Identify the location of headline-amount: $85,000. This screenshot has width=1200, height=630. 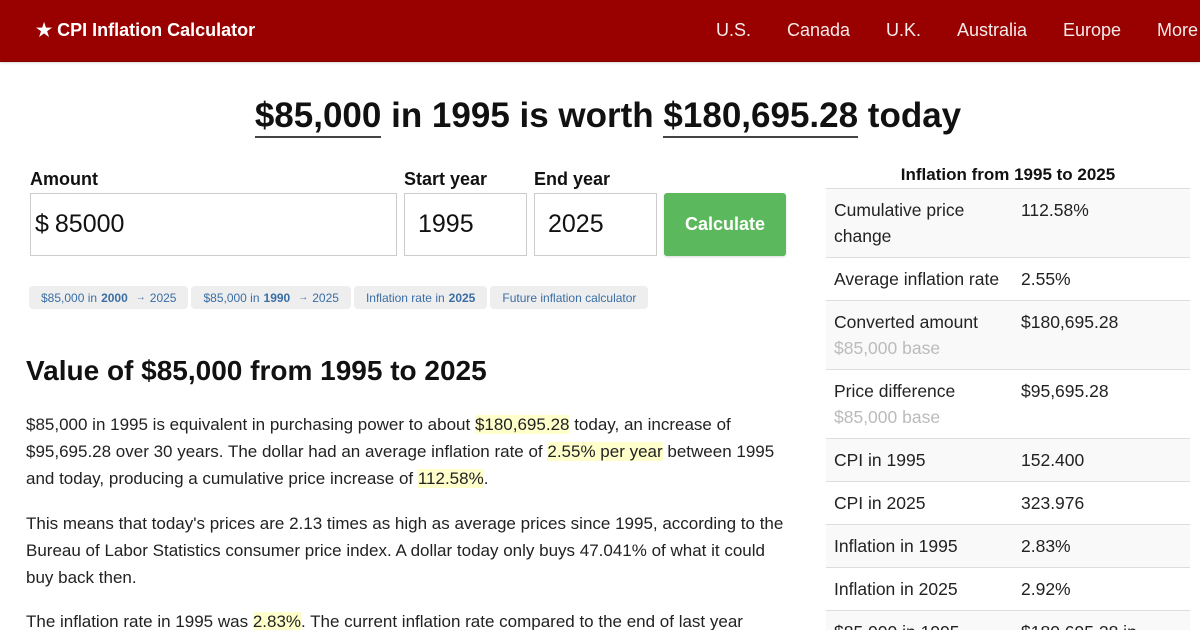
(318, 117).